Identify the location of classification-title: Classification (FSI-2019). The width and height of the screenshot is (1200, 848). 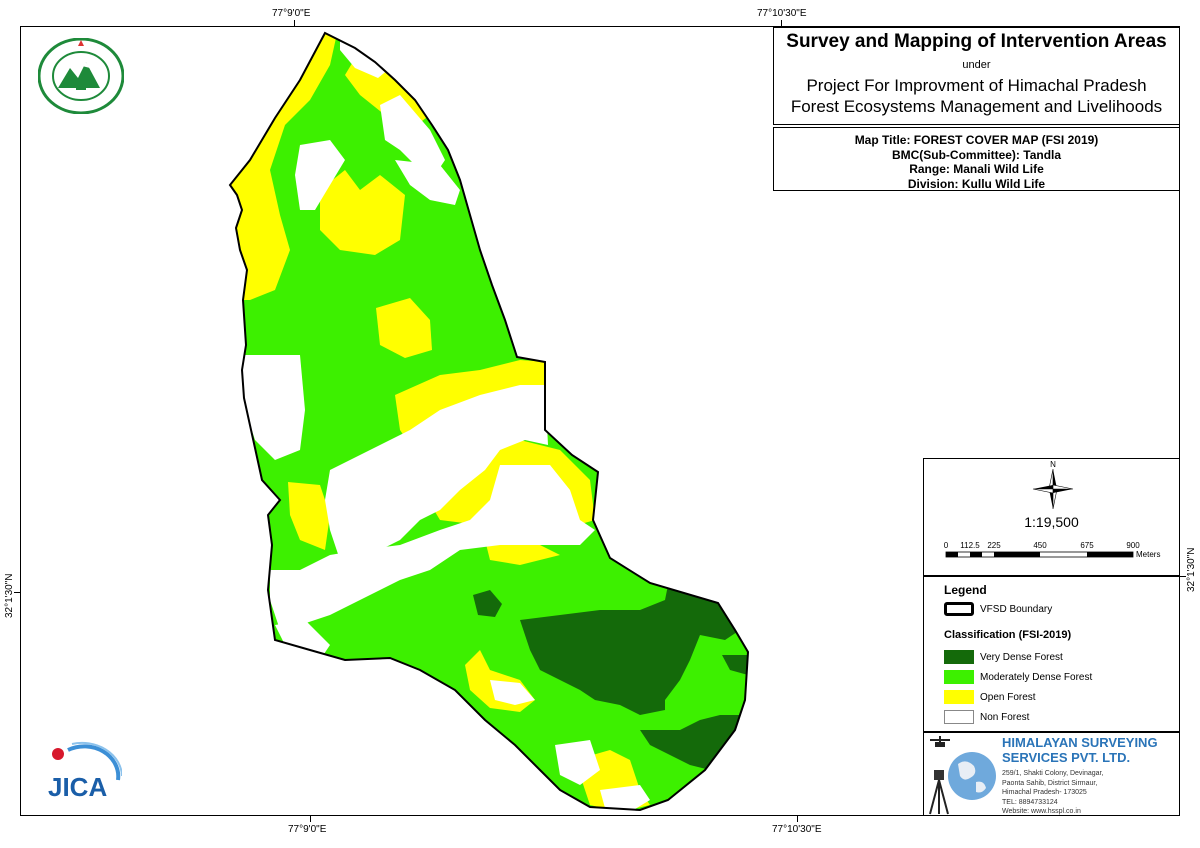
(1008, 635).